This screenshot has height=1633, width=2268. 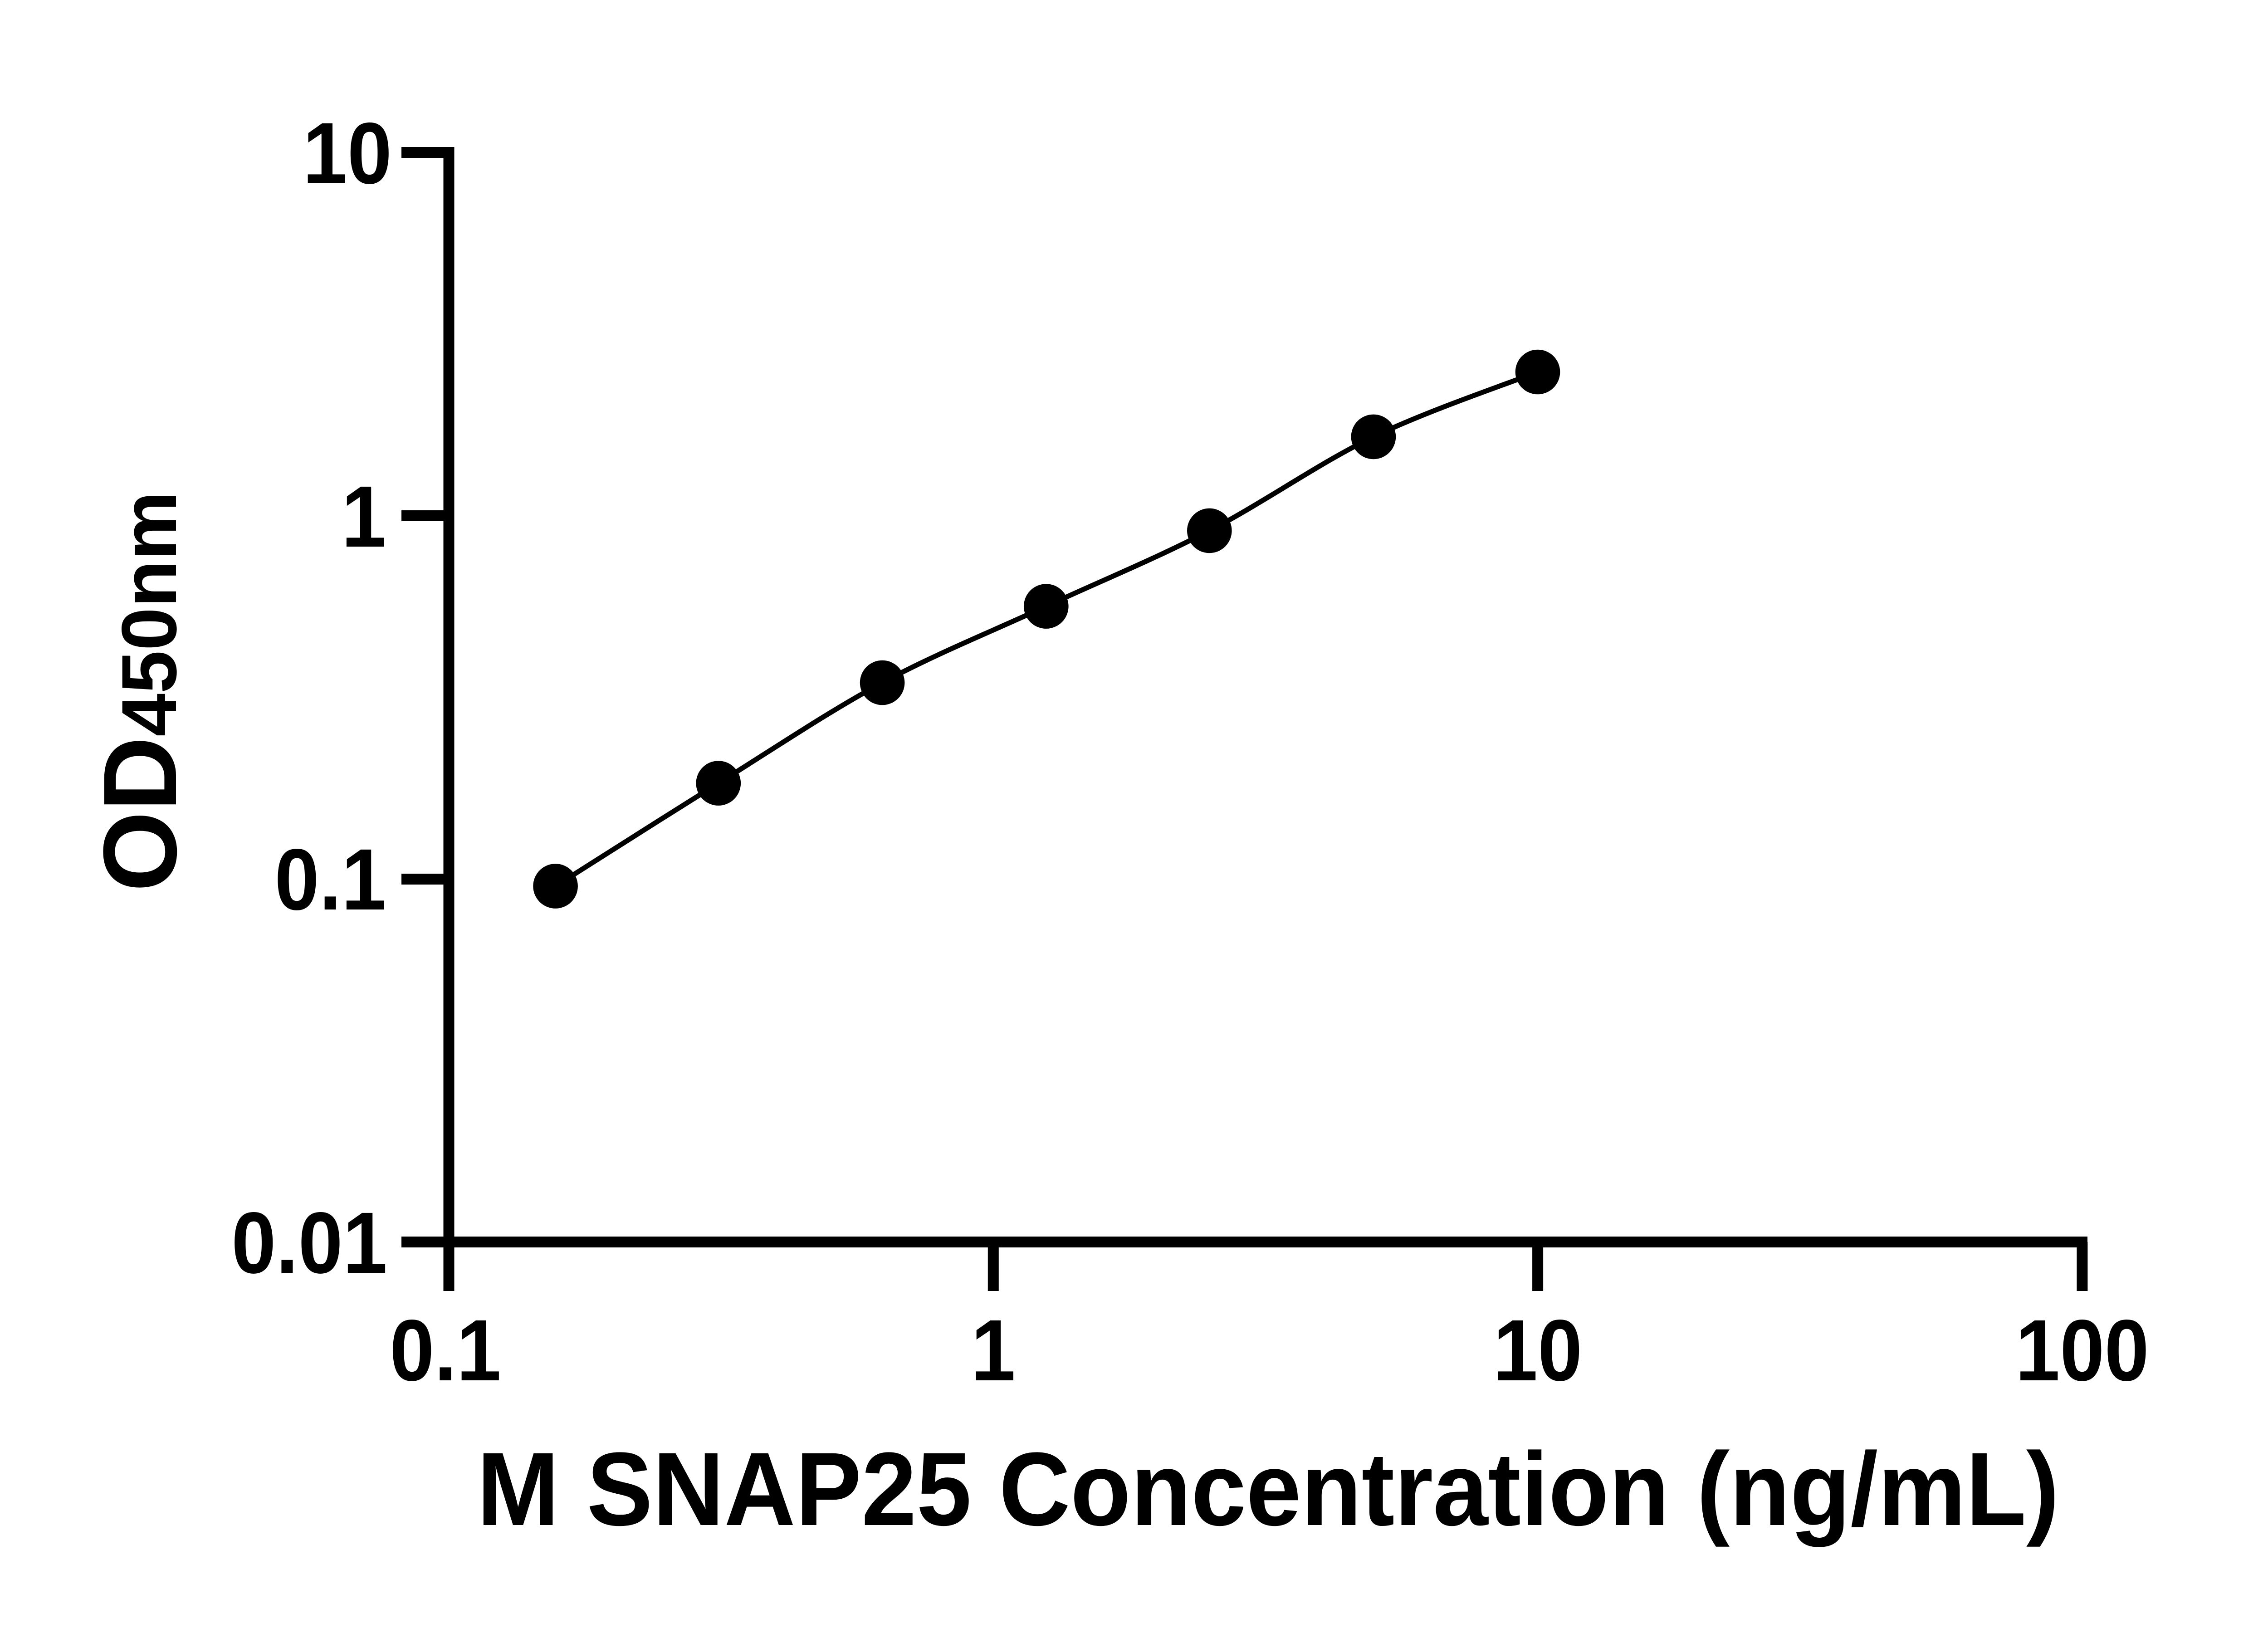 I want to click on svg-text: OD450nm, so click(x=140, y=691).